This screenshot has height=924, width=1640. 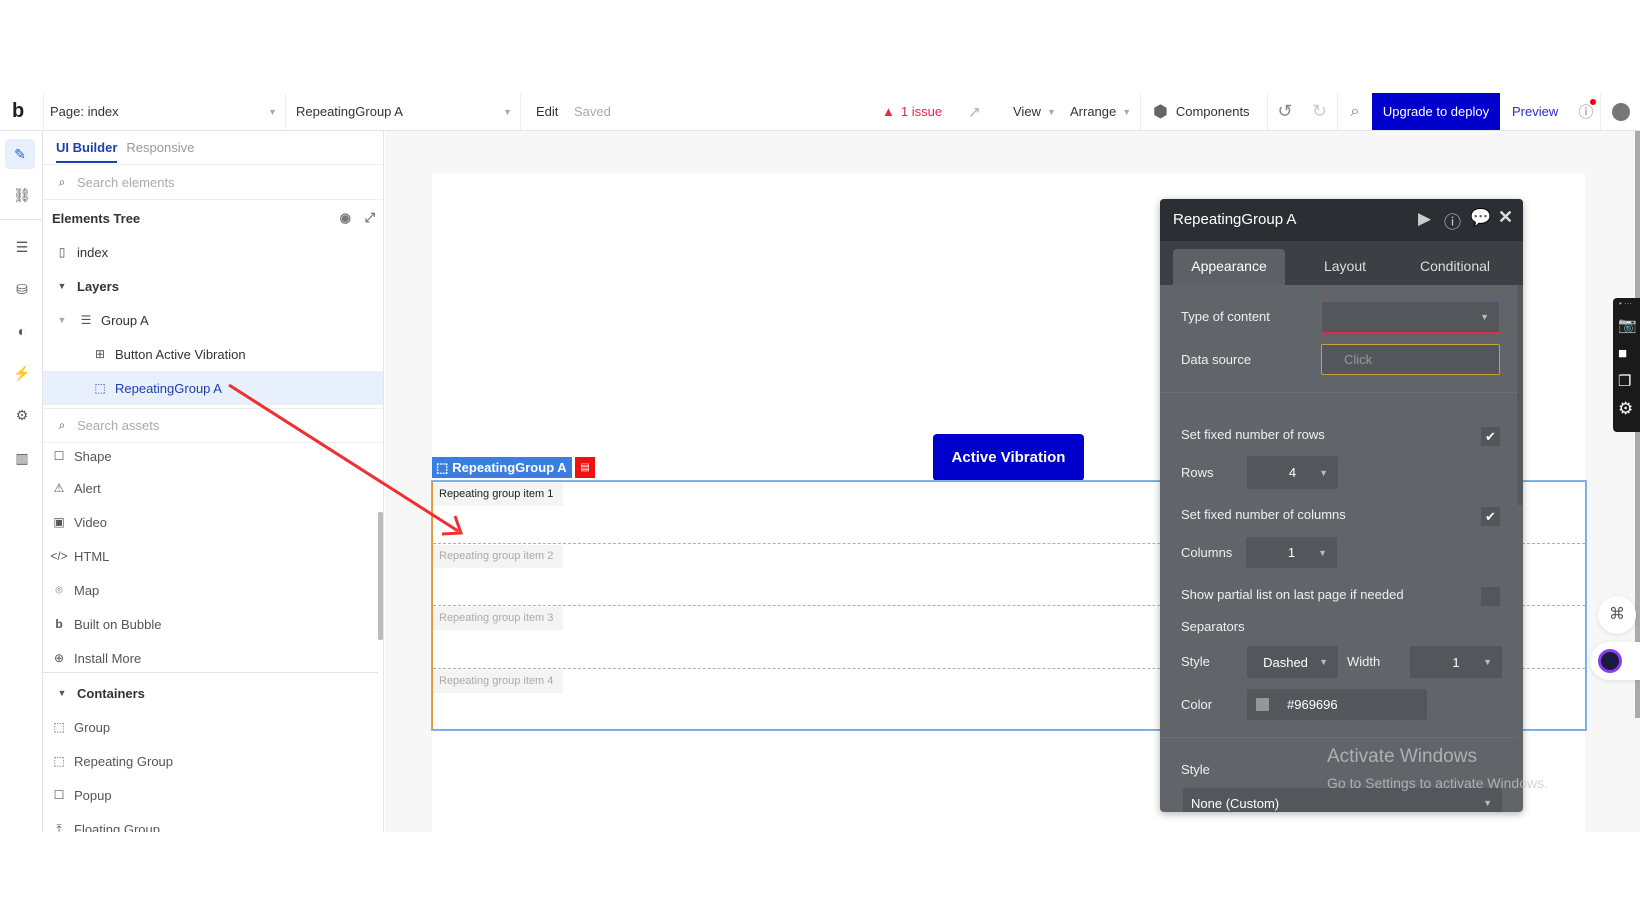 What do you see at coordinates (22, 457) in the screenshot?
I see `logs-chart-icon: ▥` at bounding box center [22, 457].